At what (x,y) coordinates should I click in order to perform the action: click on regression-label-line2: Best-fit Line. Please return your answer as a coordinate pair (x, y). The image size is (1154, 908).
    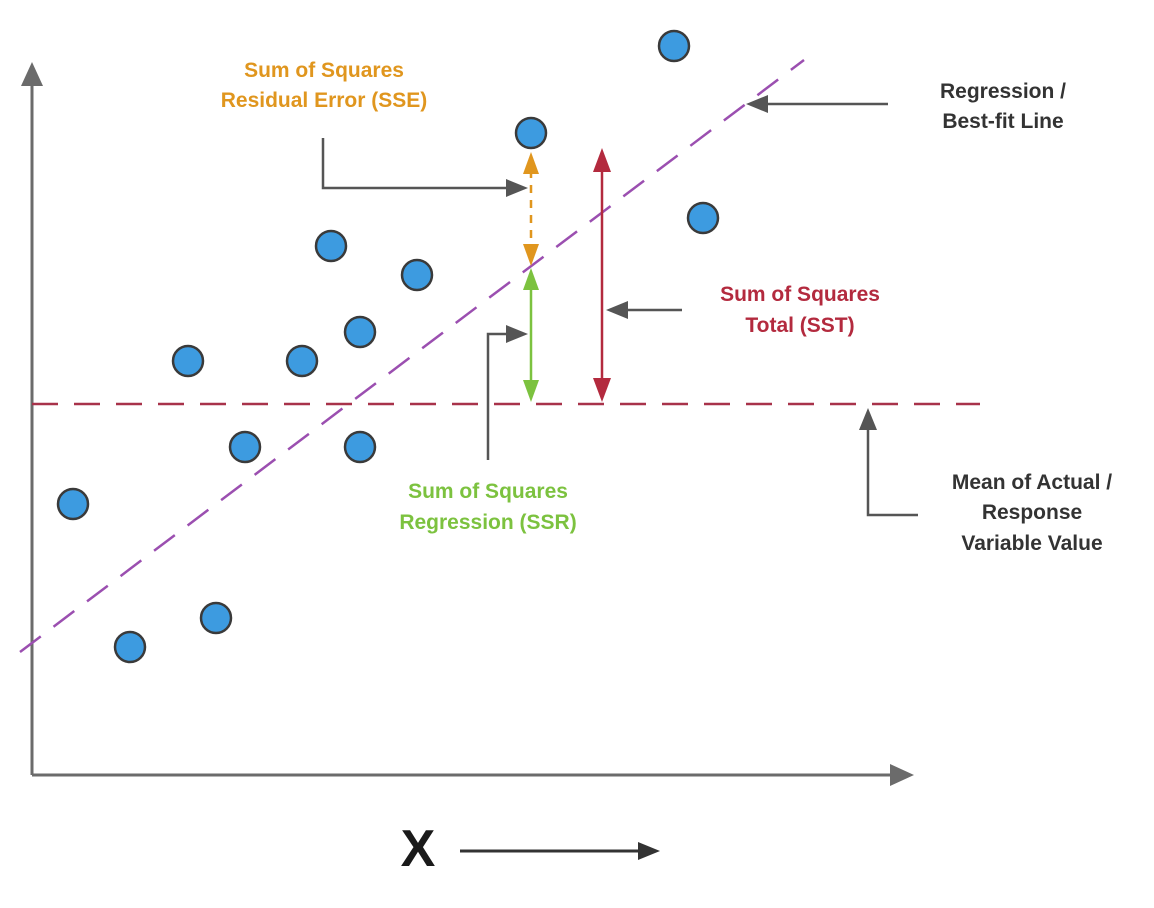
    Looking at the image, I should click on (1002, 121).